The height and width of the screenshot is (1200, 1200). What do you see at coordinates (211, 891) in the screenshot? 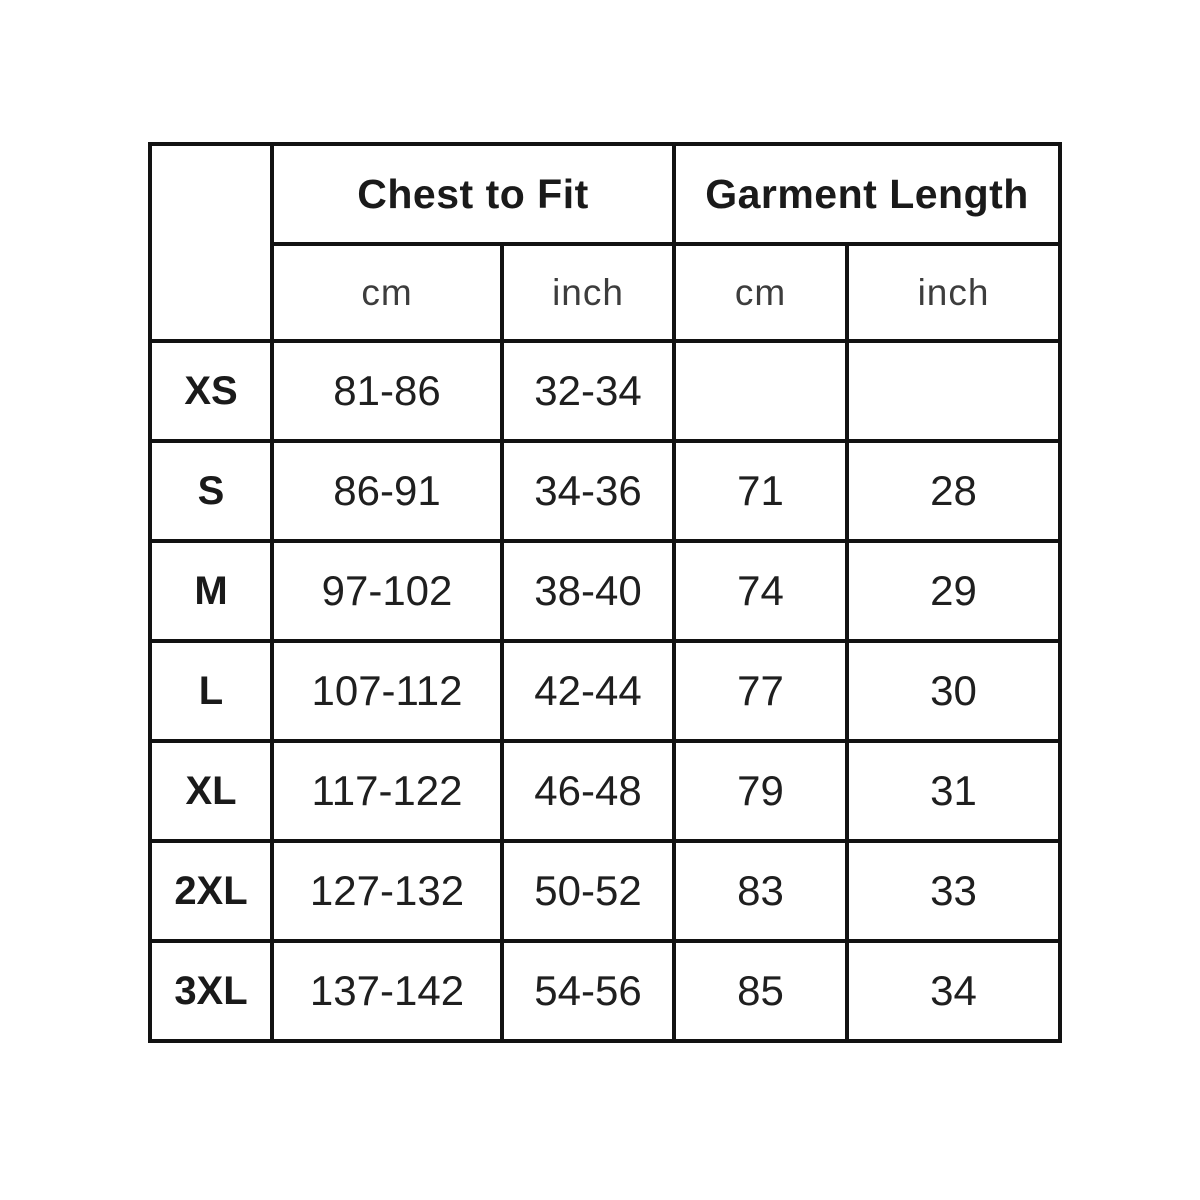
I see `size-label: 2XL` at bounding box center [211, 891].